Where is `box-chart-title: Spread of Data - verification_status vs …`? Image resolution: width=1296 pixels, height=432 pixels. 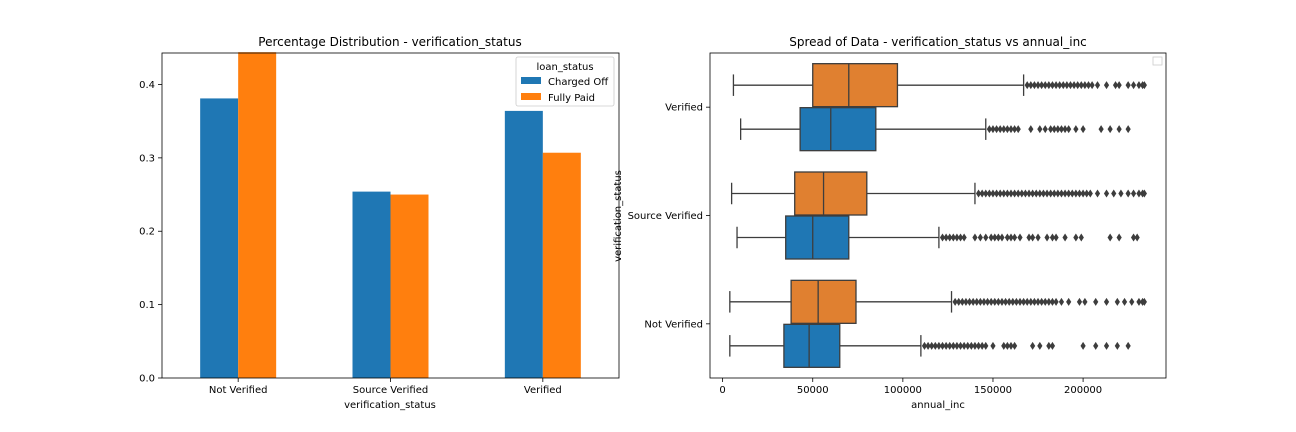 box-chart-title: Spread of Data - verification_status vs … is located at coordinates (938, 42).